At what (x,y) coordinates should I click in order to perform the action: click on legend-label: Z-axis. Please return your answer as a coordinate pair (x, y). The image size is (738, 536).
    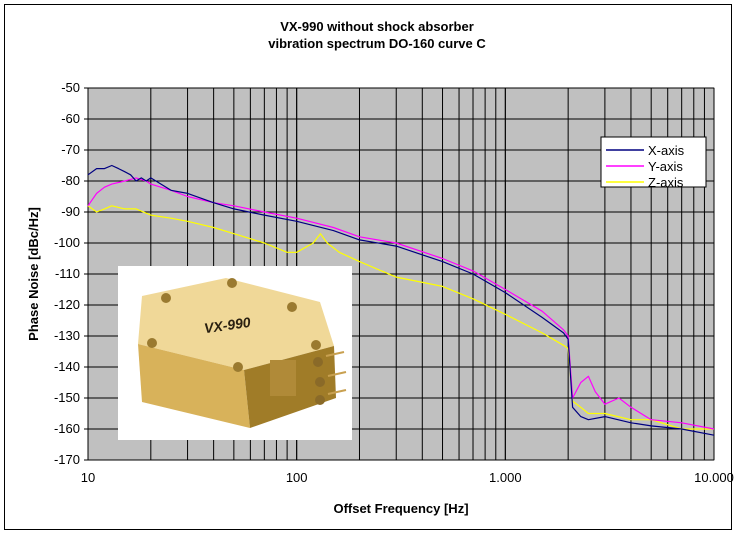
    Looking at the image, I should click on (666, 182).